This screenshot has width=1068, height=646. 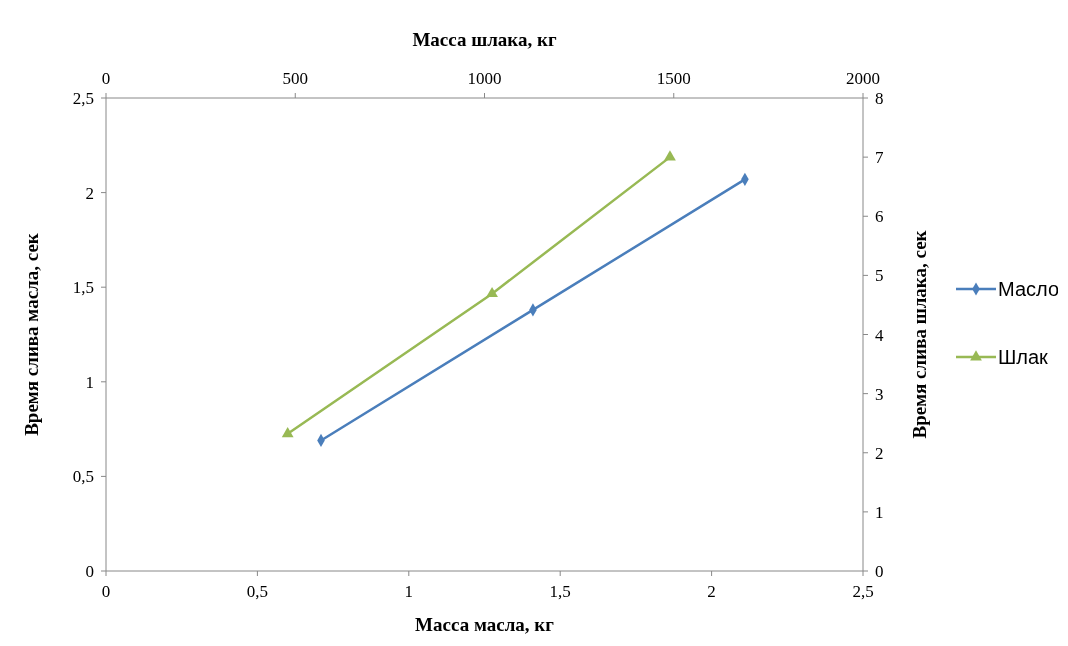 What do you see at coordinates (919, 334) in the screenshot?
I see `y2-axis-title: Время слива шлака, сек` at bounding box center [919, 334].